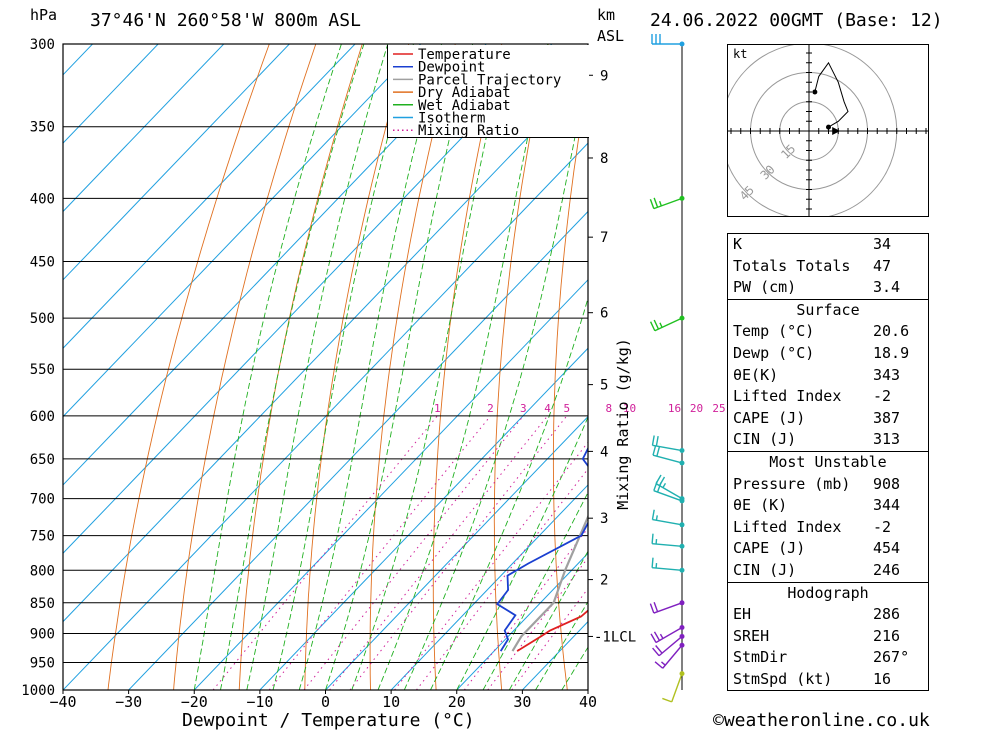 Image resolution: width=1000 pixels, height=733 pixels. I want to click on pressure-tick-label: 700, so click(42, 500).